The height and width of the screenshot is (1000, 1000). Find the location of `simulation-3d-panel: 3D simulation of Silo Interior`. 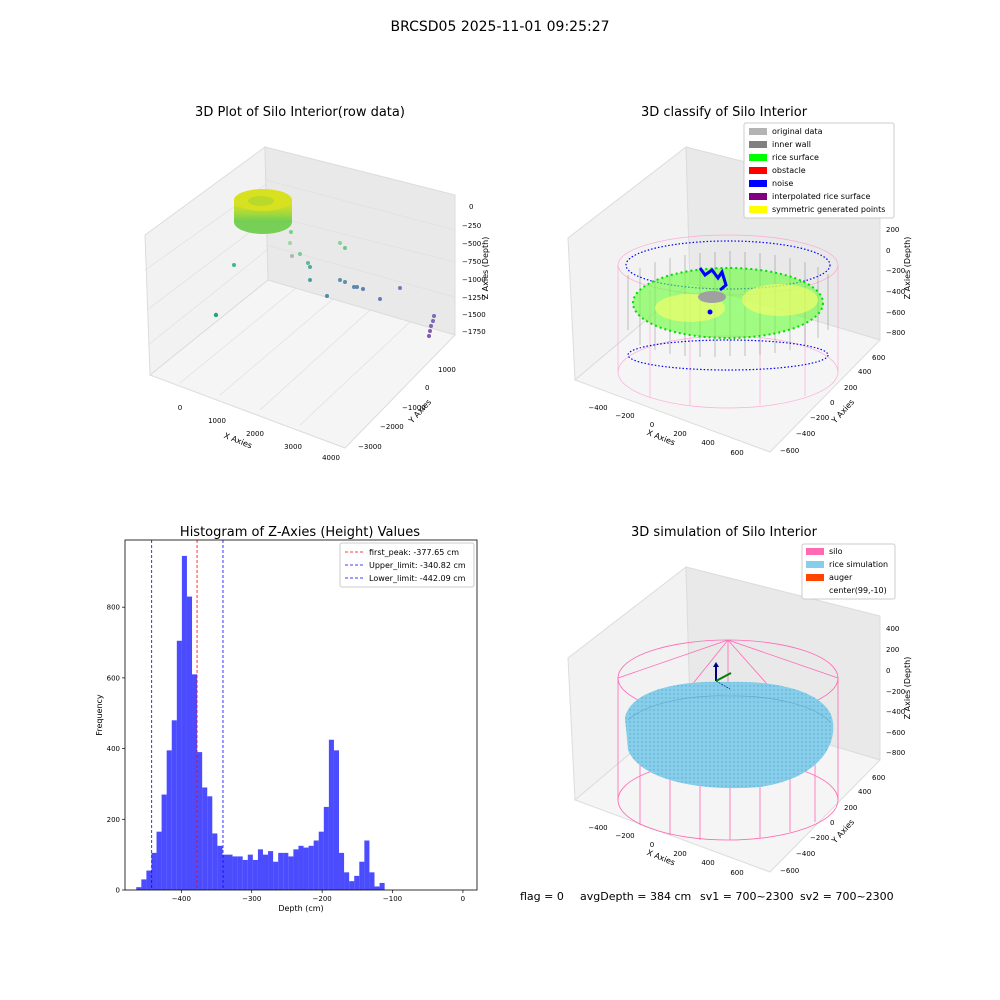

simulation-3d-panel: 3D simulation of Silo Interior is located at coordinates (739, 701).